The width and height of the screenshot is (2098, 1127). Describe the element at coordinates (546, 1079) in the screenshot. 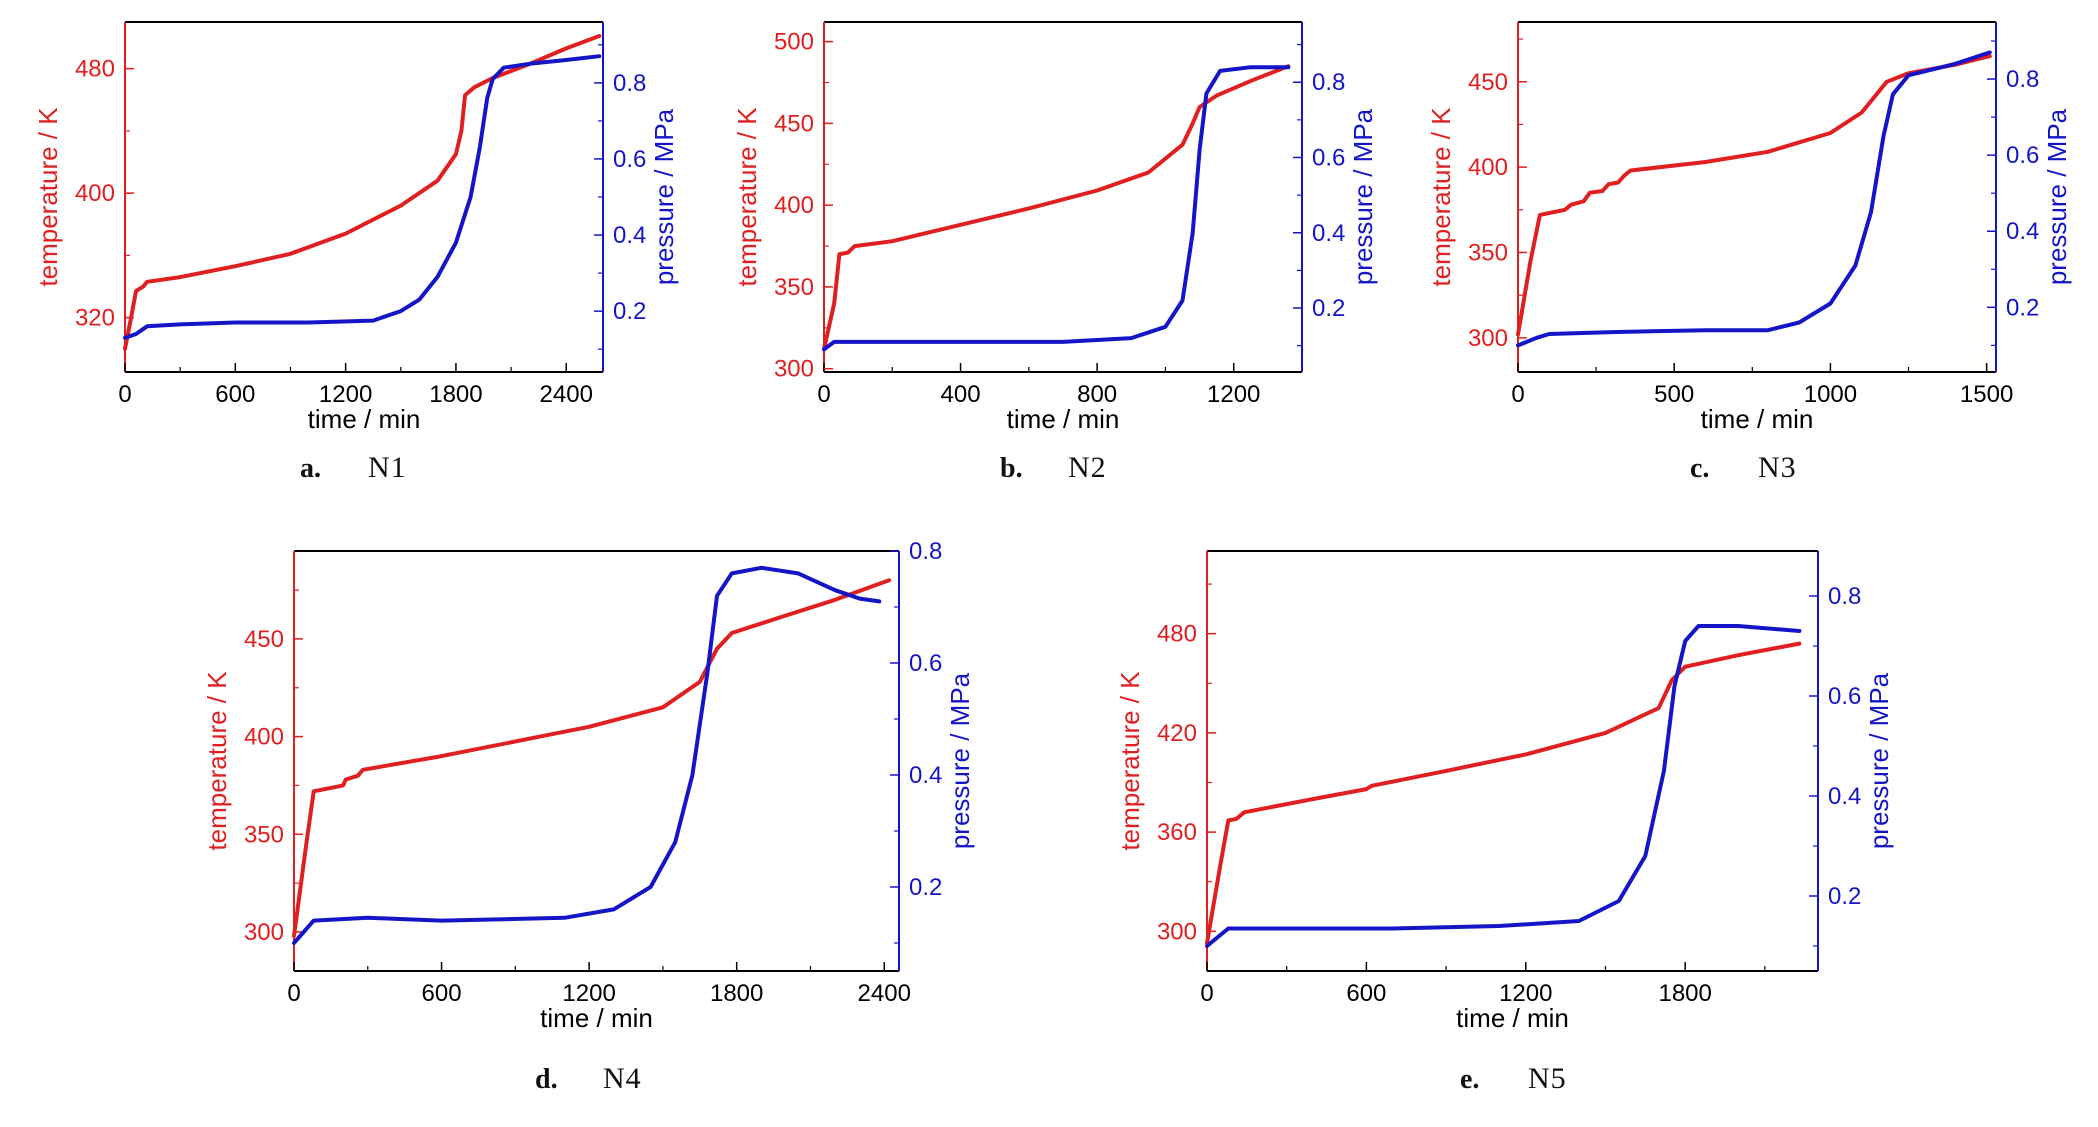

I see `panel-caption-letter: d.` at that location.